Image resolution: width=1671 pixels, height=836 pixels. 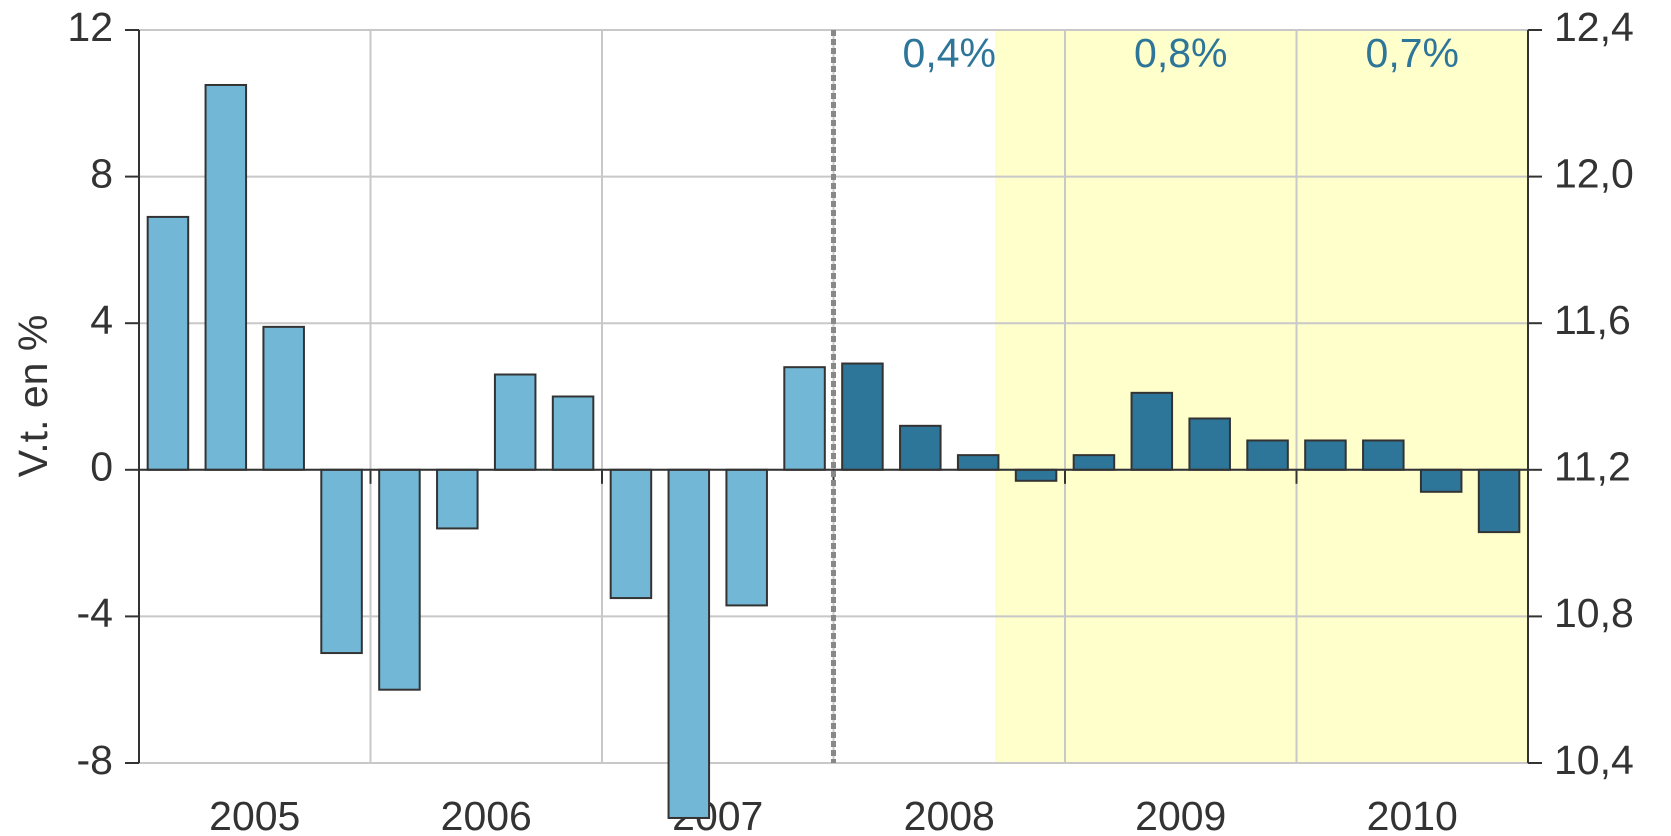 I want to click on y-tick-label: 4, so click(x=101, y=320).